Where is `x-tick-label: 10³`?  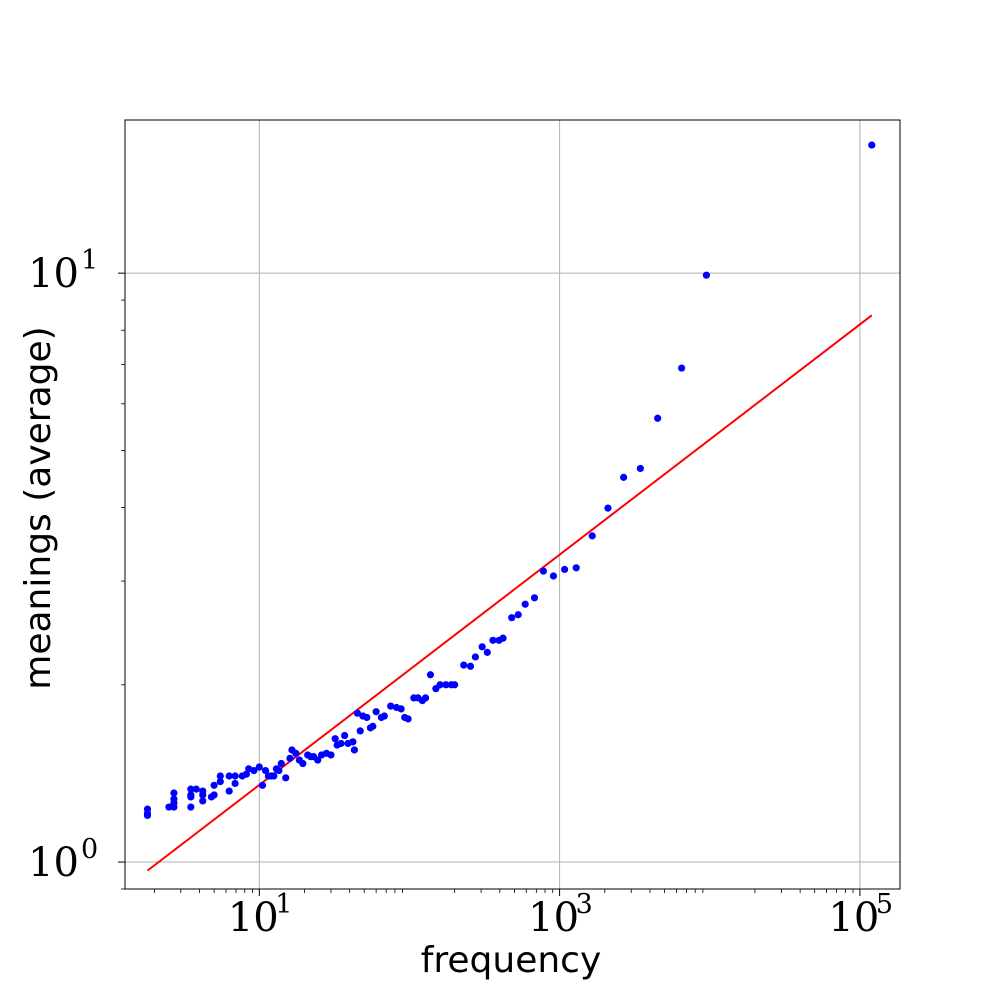
x-tick-label: 10³ is located at coordinates (560, 915).